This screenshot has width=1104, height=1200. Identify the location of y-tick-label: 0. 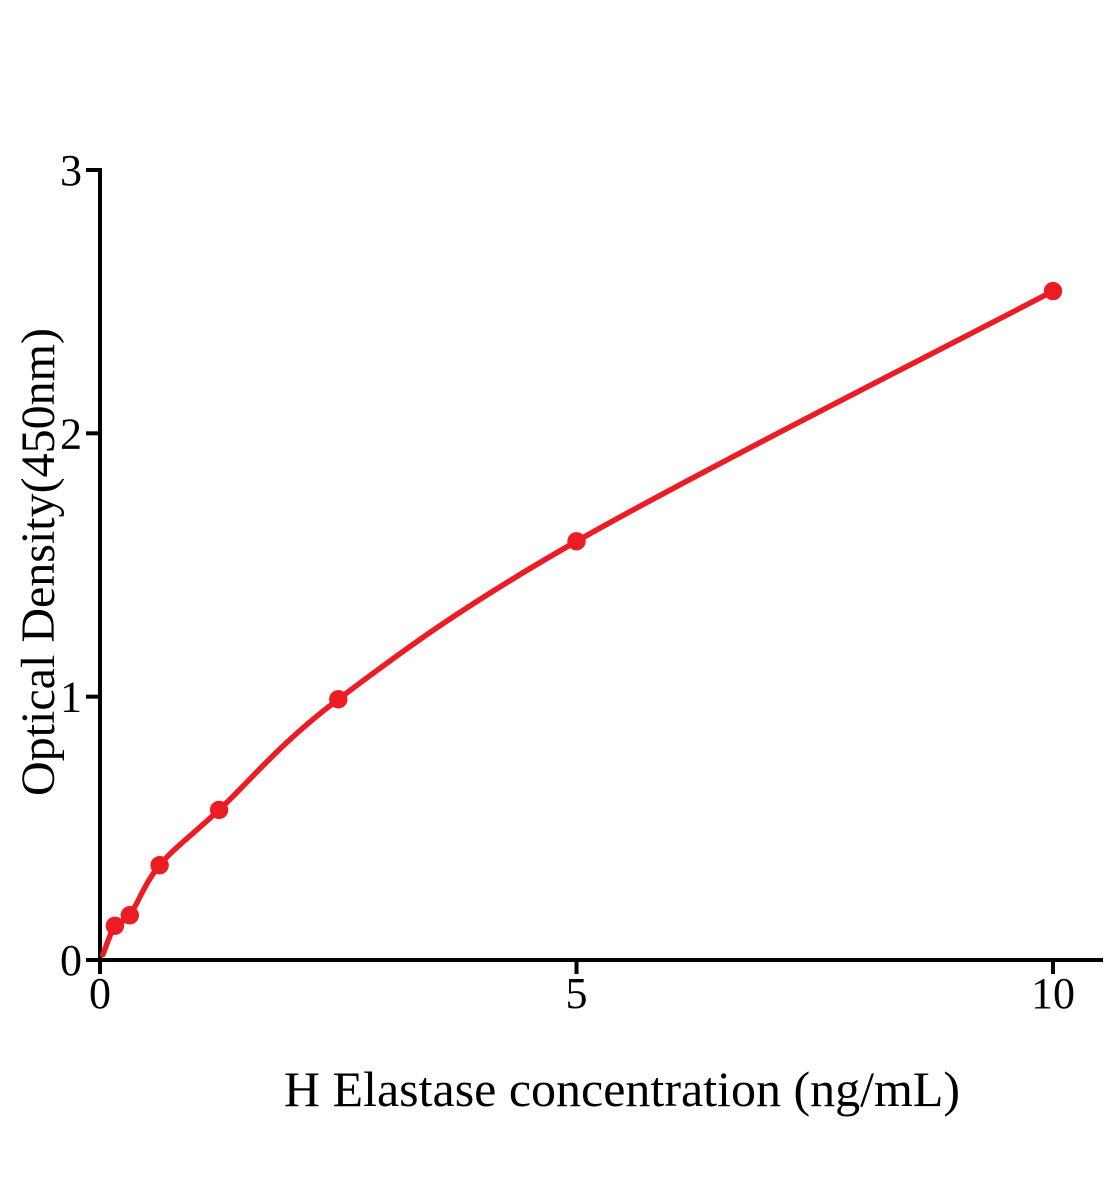
(71, 960).